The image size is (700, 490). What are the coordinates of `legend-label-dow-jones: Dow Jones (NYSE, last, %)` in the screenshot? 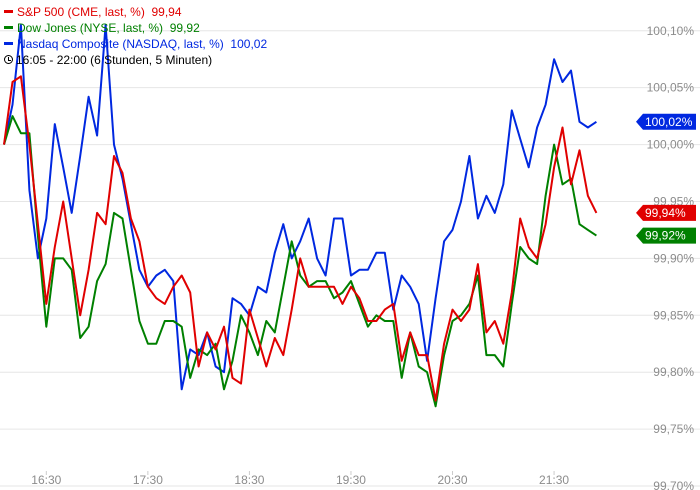 It's located at (90, 28).